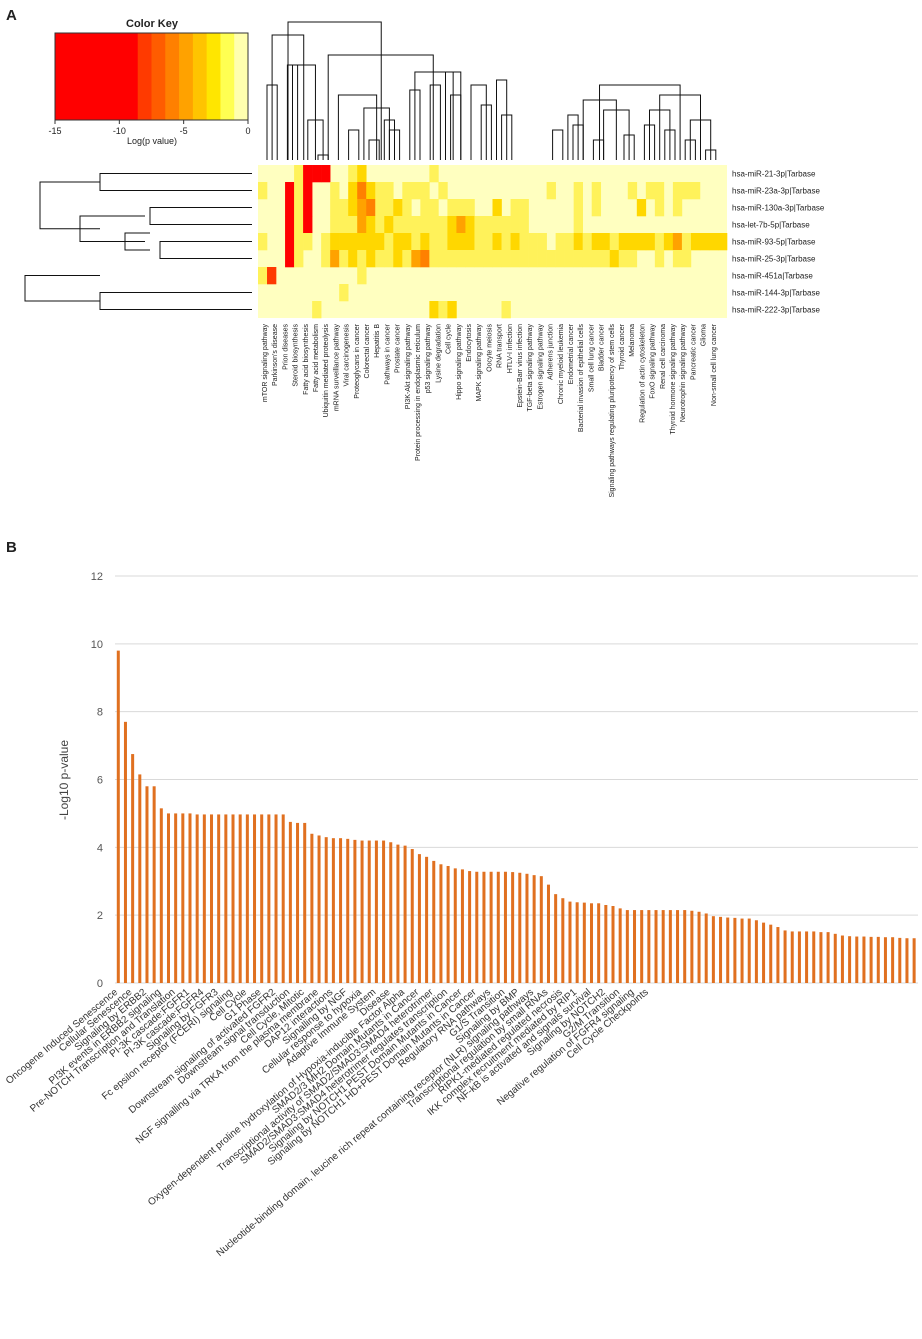  I want to click on heatmap-column-label: Melanoma, so click(632, 340).